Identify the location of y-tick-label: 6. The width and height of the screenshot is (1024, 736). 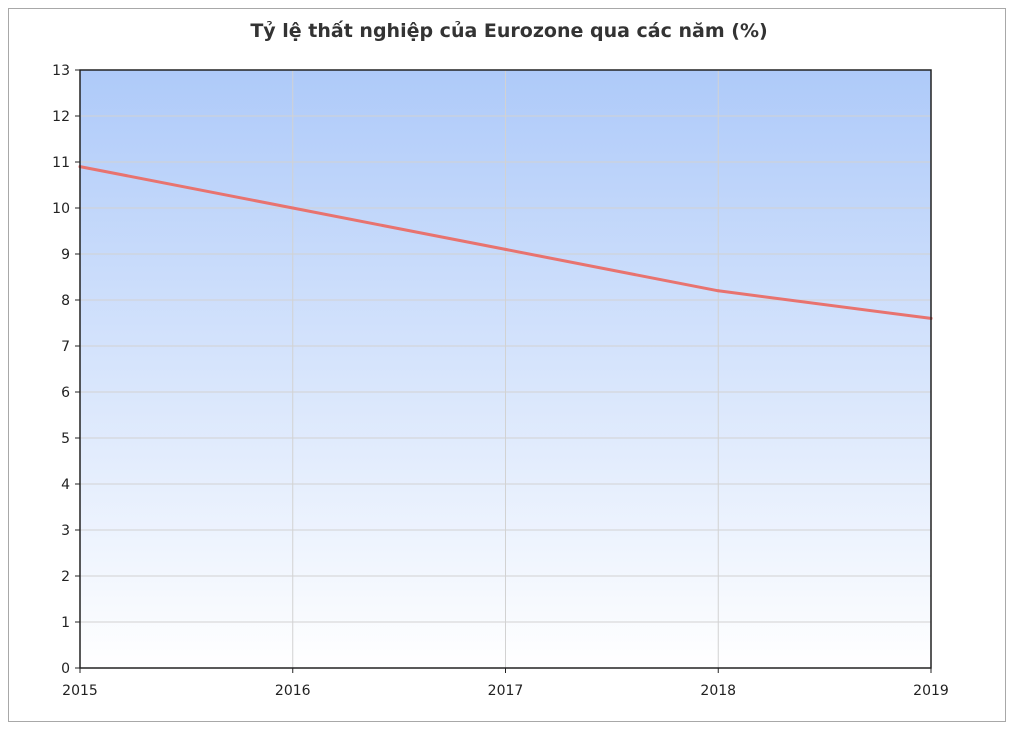
(65, 393).